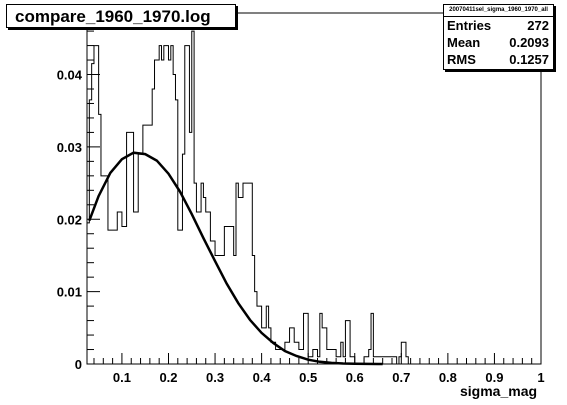 The height and width of the screenshot is (405, 567). Describe the element at coordinates (498, 42) in the screenshot. I see `stats-row-mean: Mean 0.2093` at that location.